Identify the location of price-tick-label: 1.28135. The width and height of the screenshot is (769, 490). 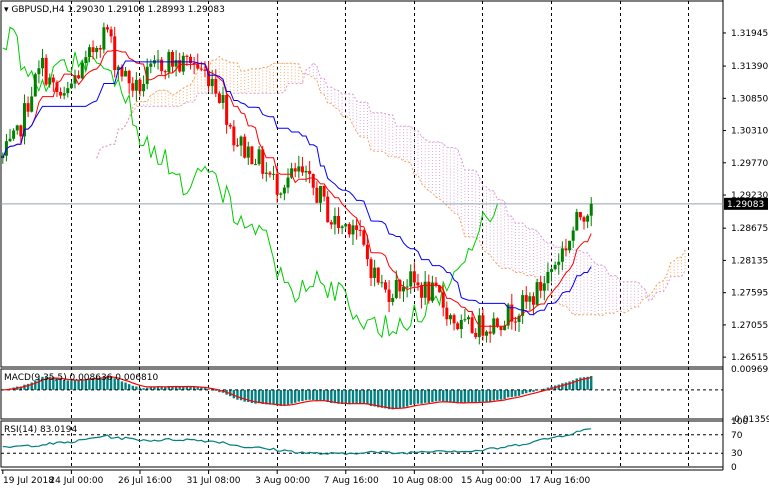
(749, 261).